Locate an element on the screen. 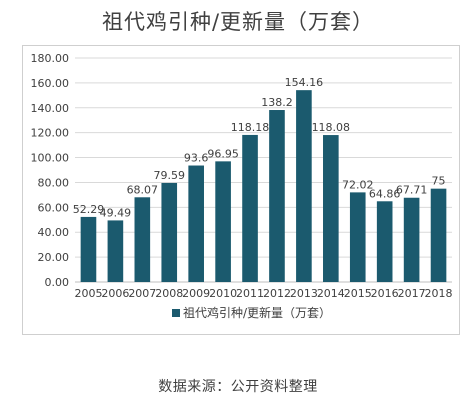  x-tick-label: 2007 is located at coordinates (142, 293).